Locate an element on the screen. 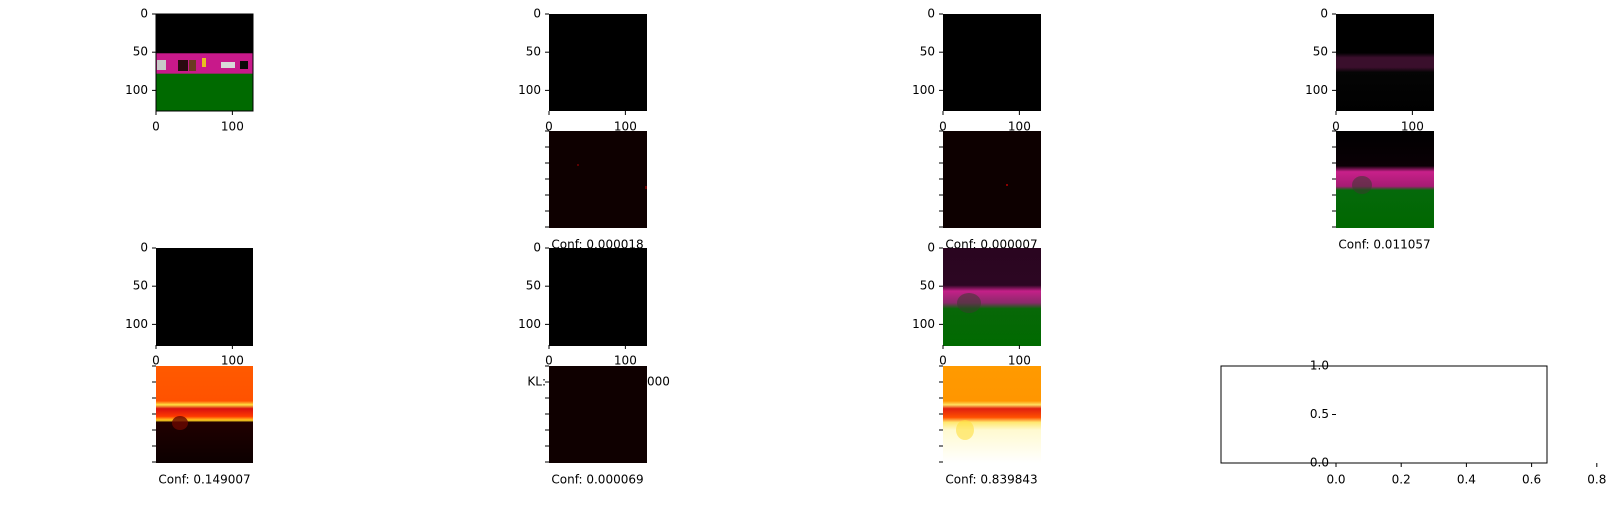  subplot-r0-c1 is located at coordinates (598, 62).